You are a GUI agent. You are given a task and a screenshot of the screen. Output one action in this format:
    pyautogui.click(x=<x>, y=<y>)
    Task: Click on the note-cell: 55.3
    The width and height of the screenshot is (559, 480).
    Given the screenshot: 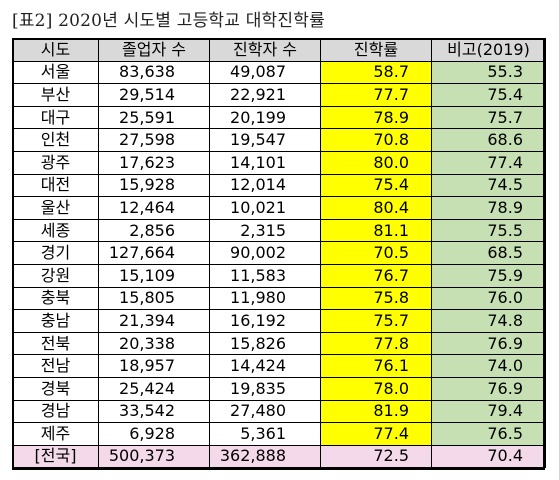 What is the action you would take?
    pyautogui.click(x=488, y=72)
    